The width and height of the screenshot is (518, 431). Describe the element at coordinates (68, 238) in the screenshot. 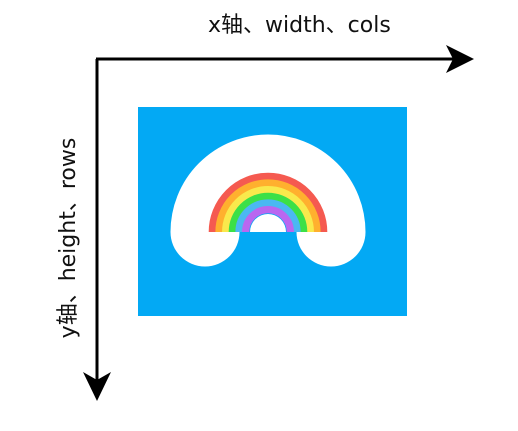

I see `y-axis-label: y轴、height、rows` at that location.